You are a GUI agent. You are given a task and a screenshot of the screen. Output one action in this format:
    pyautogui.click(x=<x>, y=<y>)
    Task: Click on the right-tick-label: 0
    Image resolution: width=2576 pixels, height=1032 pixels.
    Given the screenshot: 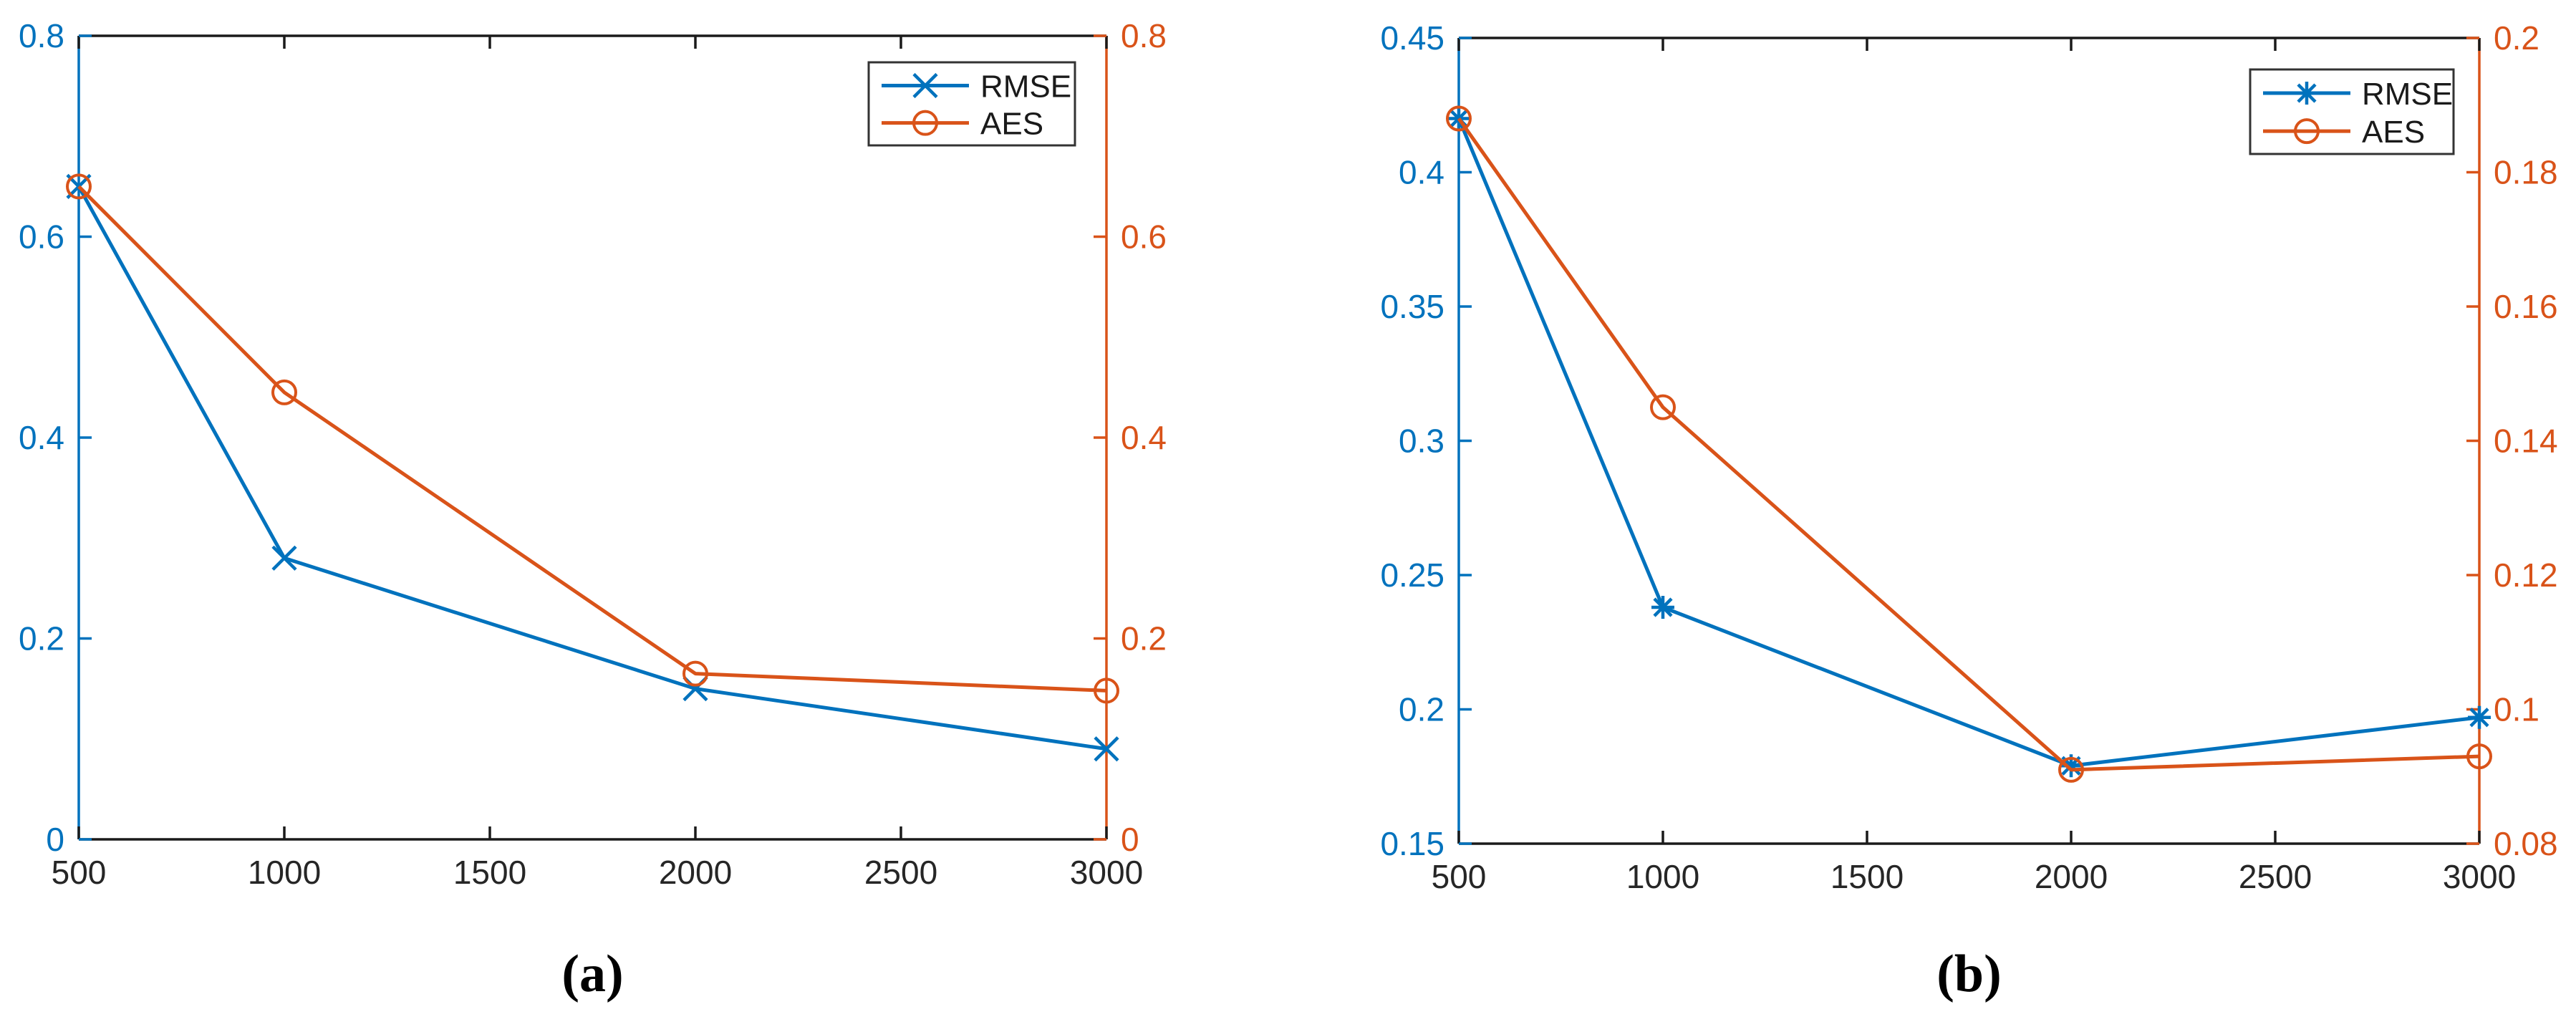 What is the action you would take?
    pyautogui.click(x=1130, y=839)
    